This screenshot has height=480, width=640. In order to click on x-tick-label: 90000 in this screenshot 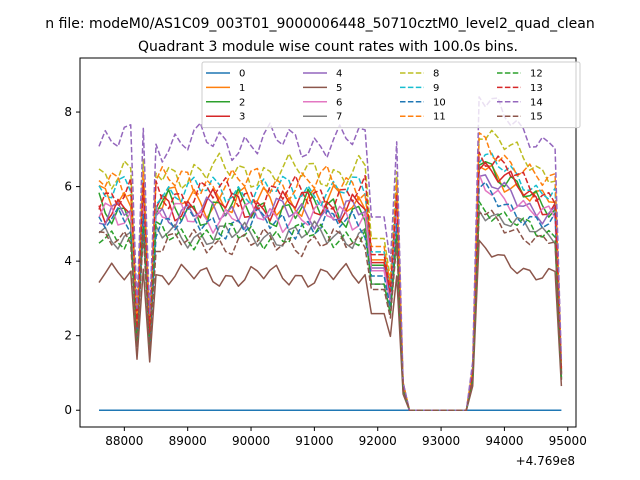, I will do `click(251, 441)`.